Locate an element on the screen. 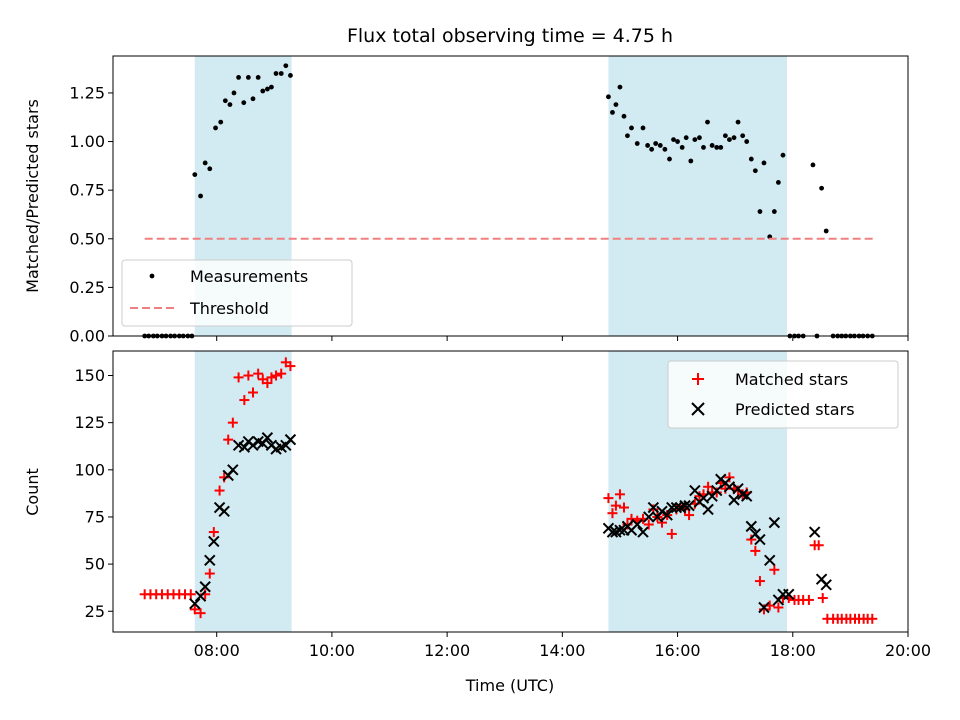  y-tick-label: 25 is located at coordinates (95, 611).